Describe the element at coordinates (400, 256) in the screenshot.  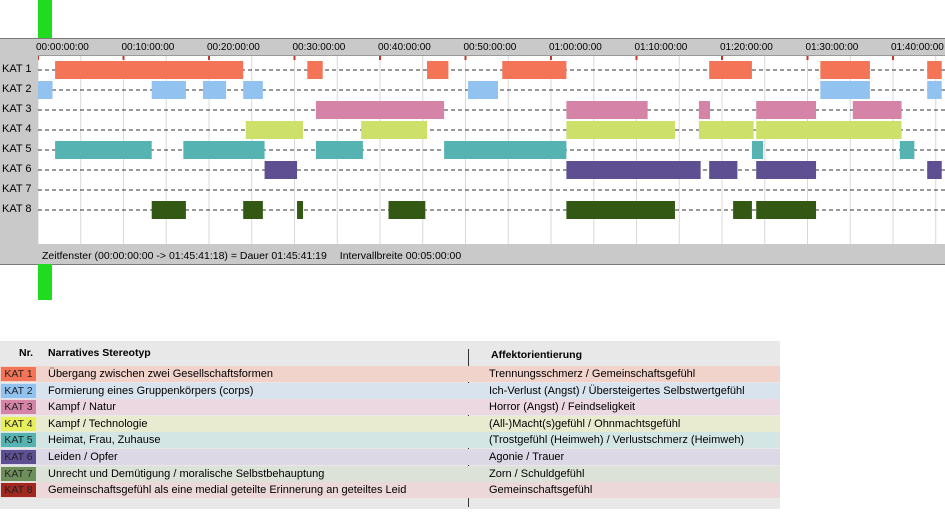
I see `interval-width-text: Intervallbreite 00:05:00:00` at that location.